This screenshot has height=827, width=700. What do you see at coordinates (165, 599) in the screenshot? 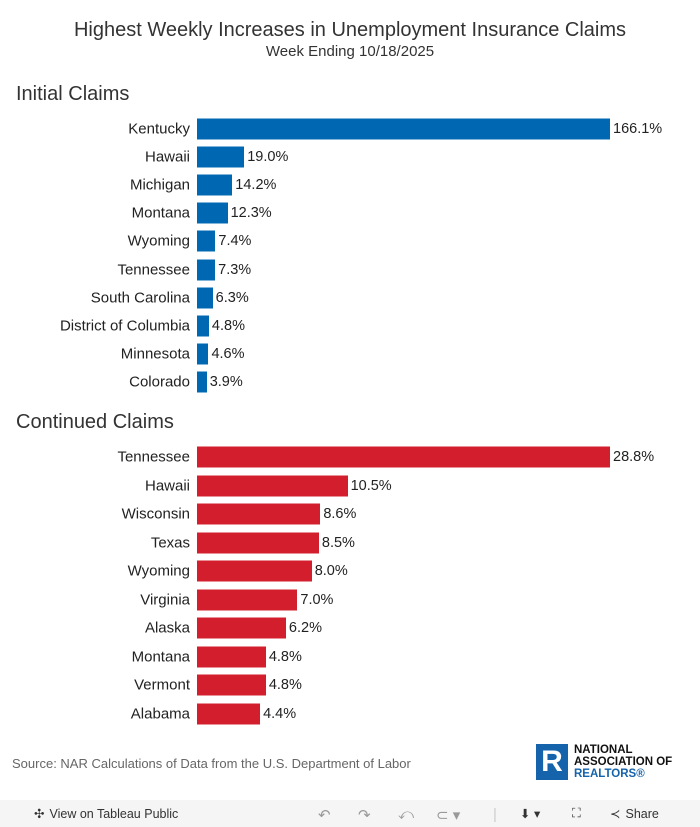
I see `category-label: Virginia` at bounding box center [165, 599].